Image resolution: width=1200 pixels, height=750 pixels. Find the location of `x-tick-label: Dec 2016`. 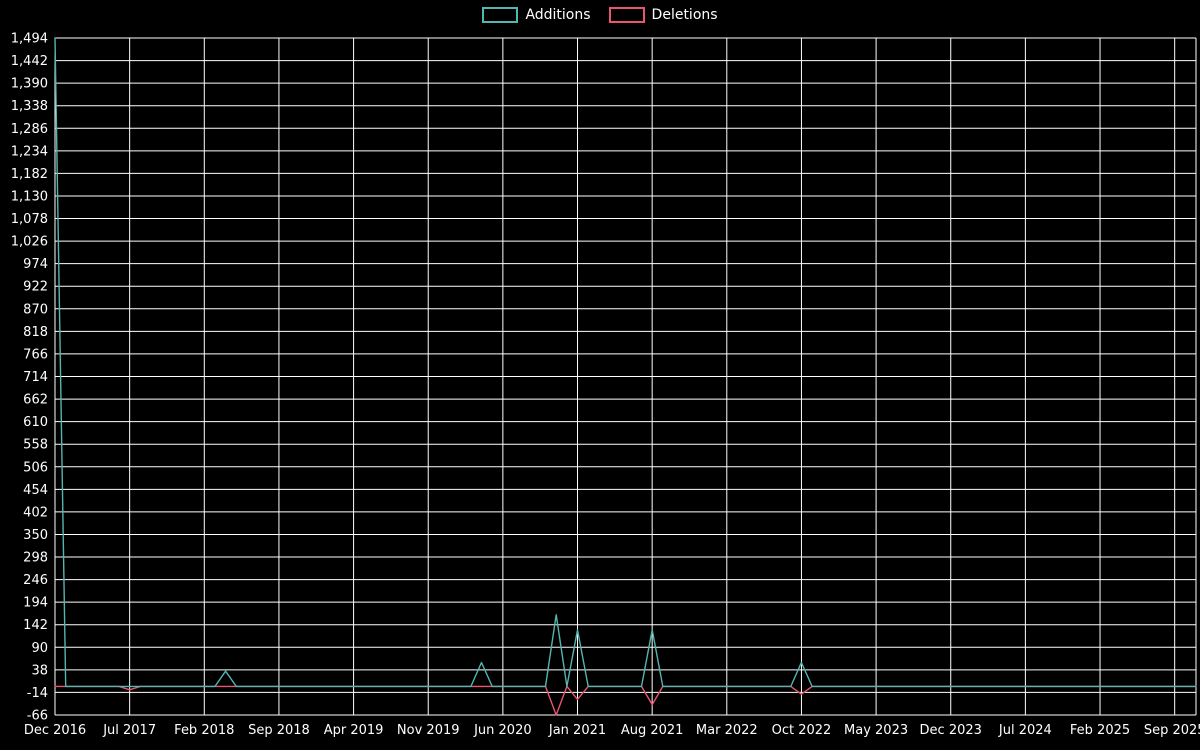

x-tick-label: Dec 2016 is located at coordinates (55, 730).